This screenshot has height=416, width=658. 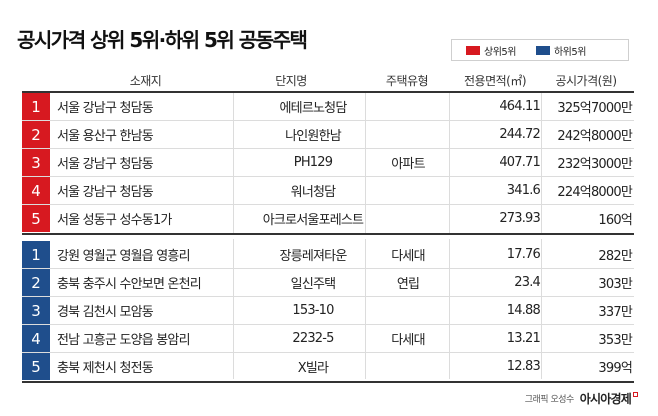 What do you see at coordinates (594, 108) in the screenshot?
I see `price-cell: 325억7000만` at bounding box center [594, 108].